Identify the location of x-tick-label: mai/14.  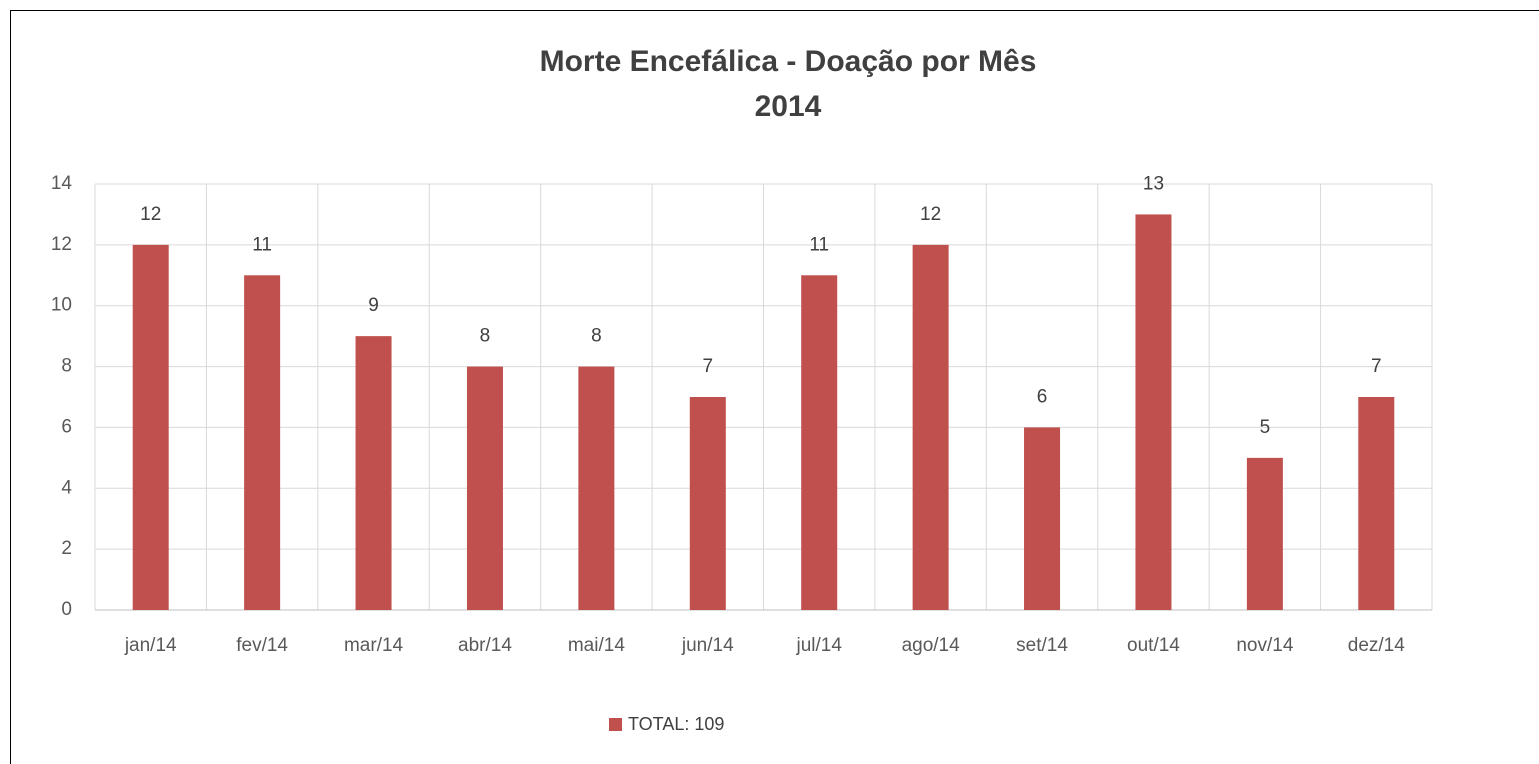
(596, 645).